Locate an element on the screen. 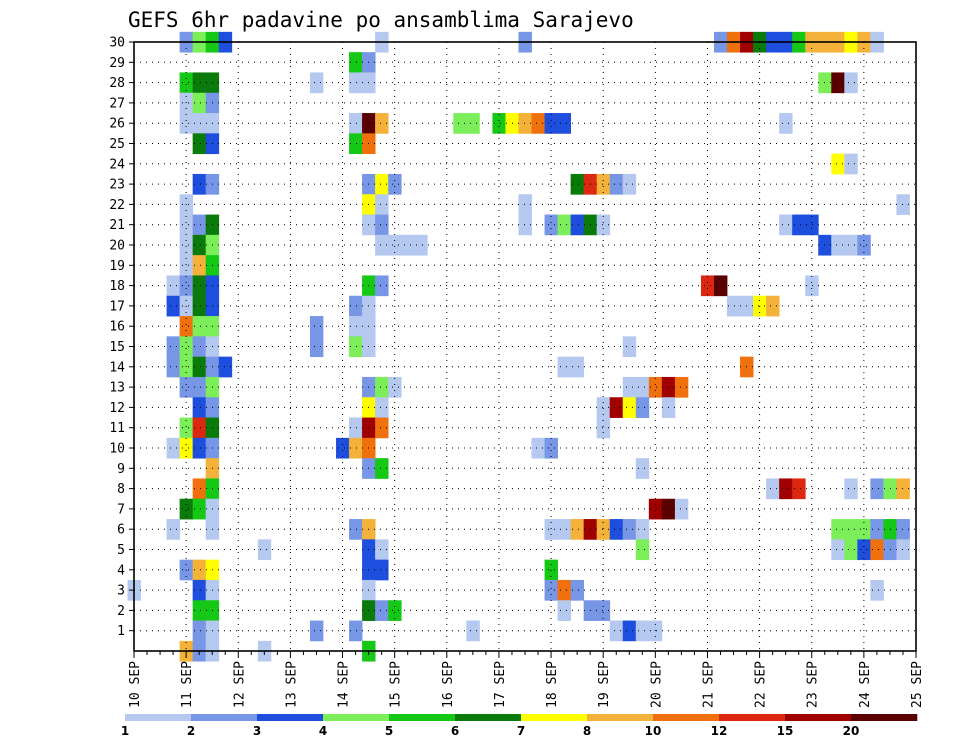  y-tick-label: 11 is located at coordinates (117, 428).